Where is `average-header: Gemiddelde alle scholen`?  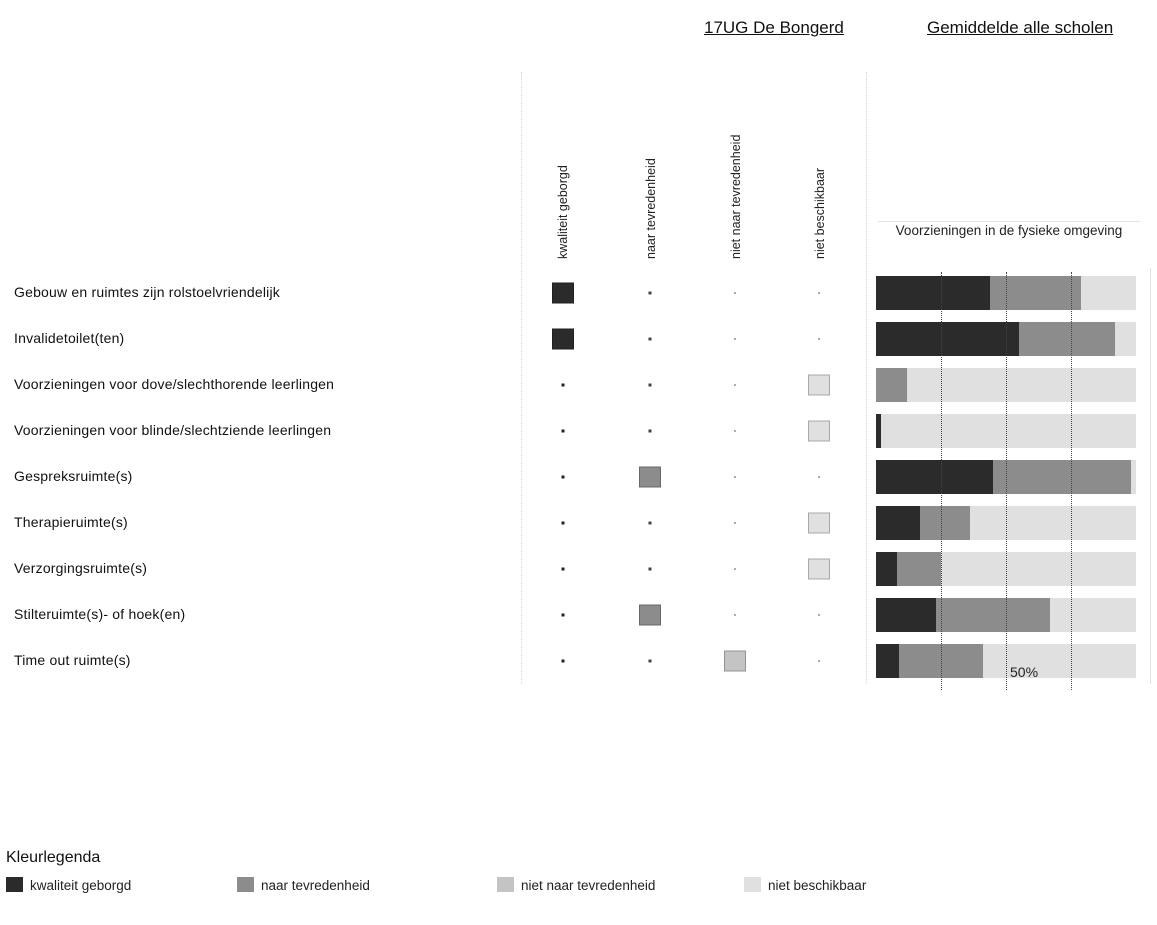 average-header: Gemiddelde alle scholen is located at coordinates (1020, 27).